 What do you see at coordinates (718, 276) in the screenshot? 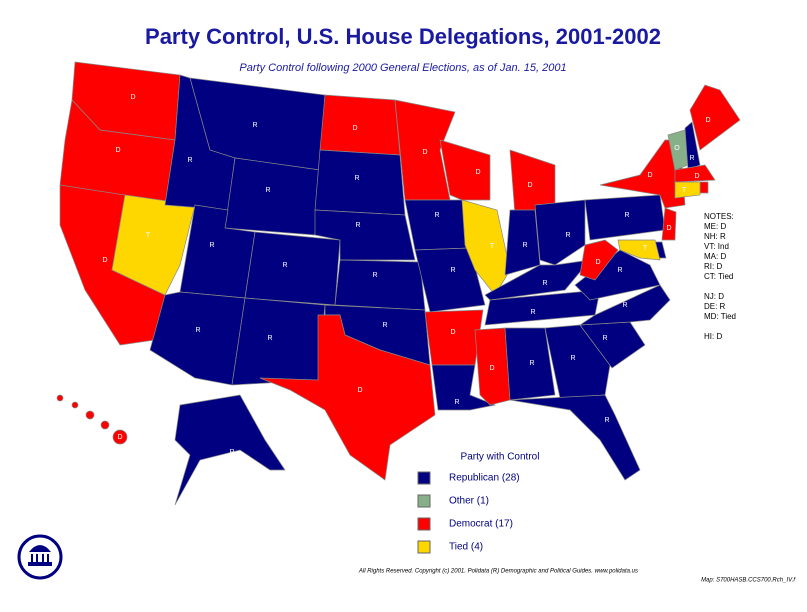
I see `note: CT: Tied` at bounding box center [718, 276].